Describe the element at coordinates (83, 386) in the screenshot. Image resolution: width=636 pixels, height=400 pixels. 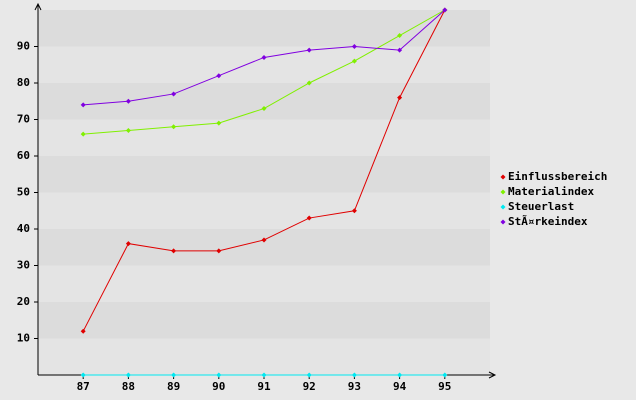
I see `x-tick-label: 87` at that location.